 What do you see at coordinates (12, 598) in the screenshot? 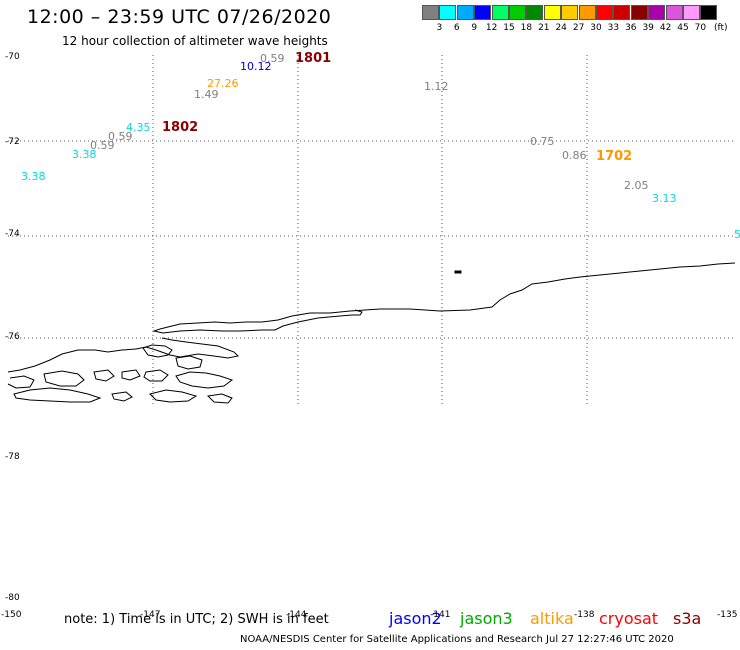
I see `y-label: -80` at bounding box center [12, 598].